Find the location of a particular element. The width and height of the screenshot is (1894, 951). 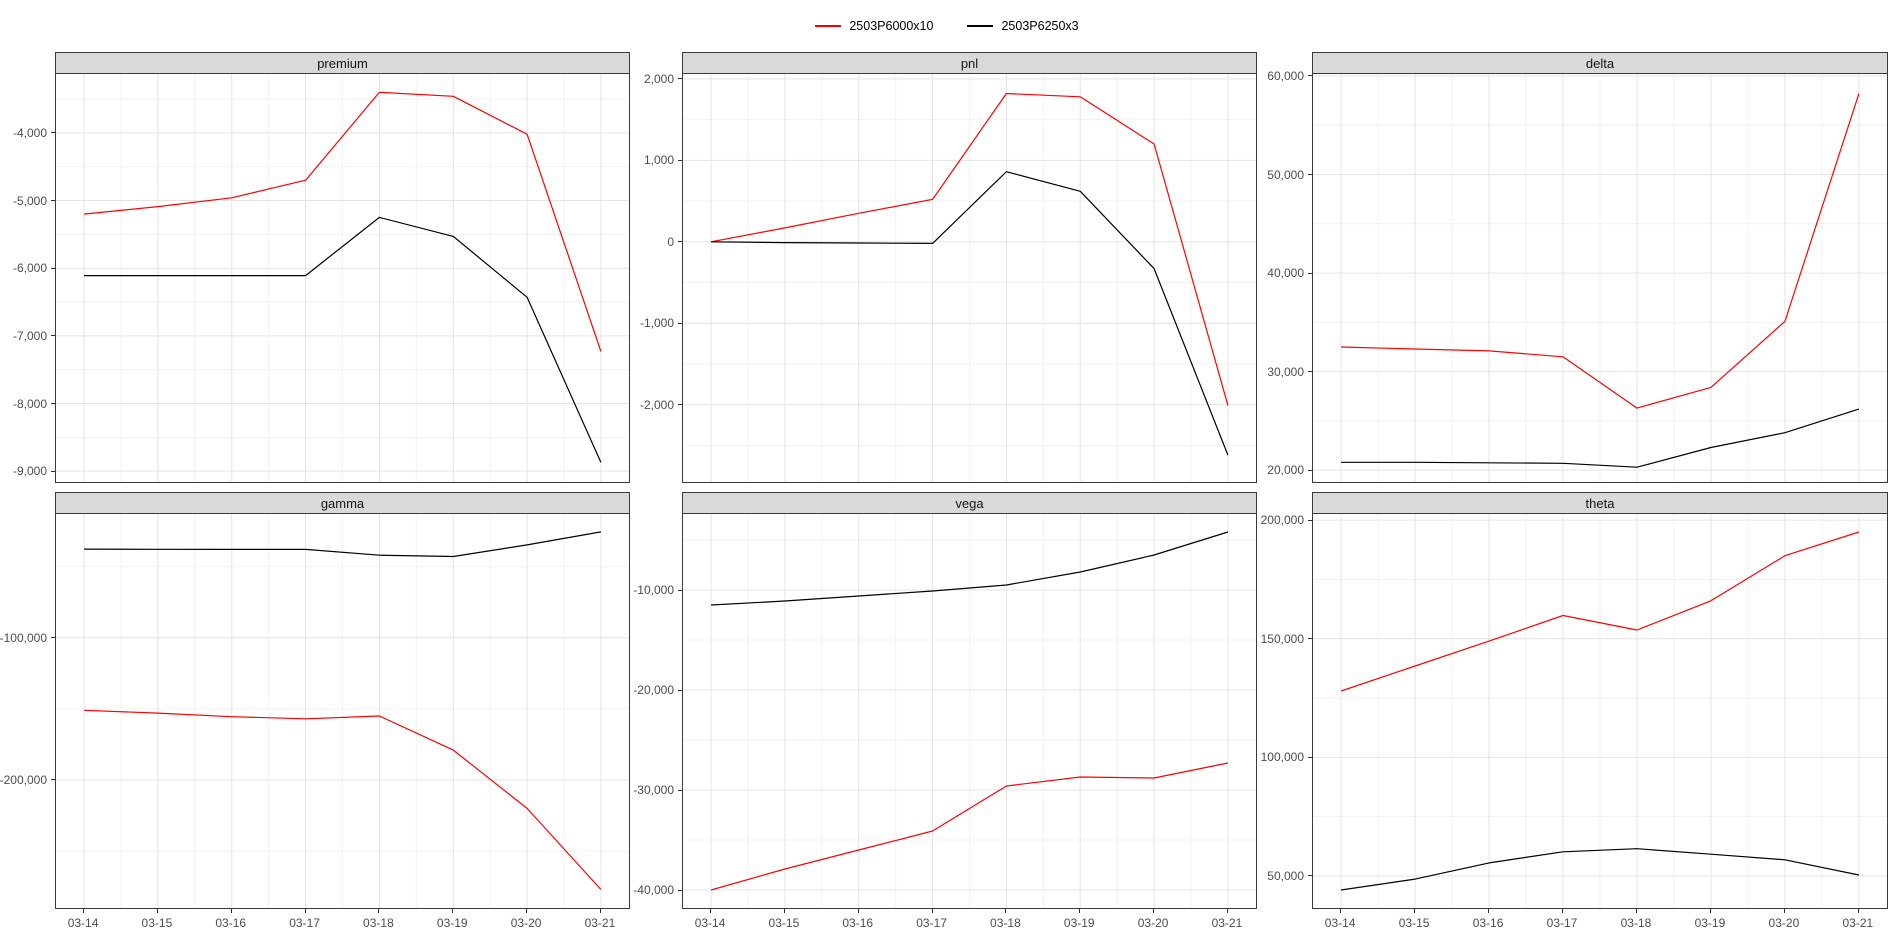

facet-strip-vega: vega is located at coordinates (969, 503).